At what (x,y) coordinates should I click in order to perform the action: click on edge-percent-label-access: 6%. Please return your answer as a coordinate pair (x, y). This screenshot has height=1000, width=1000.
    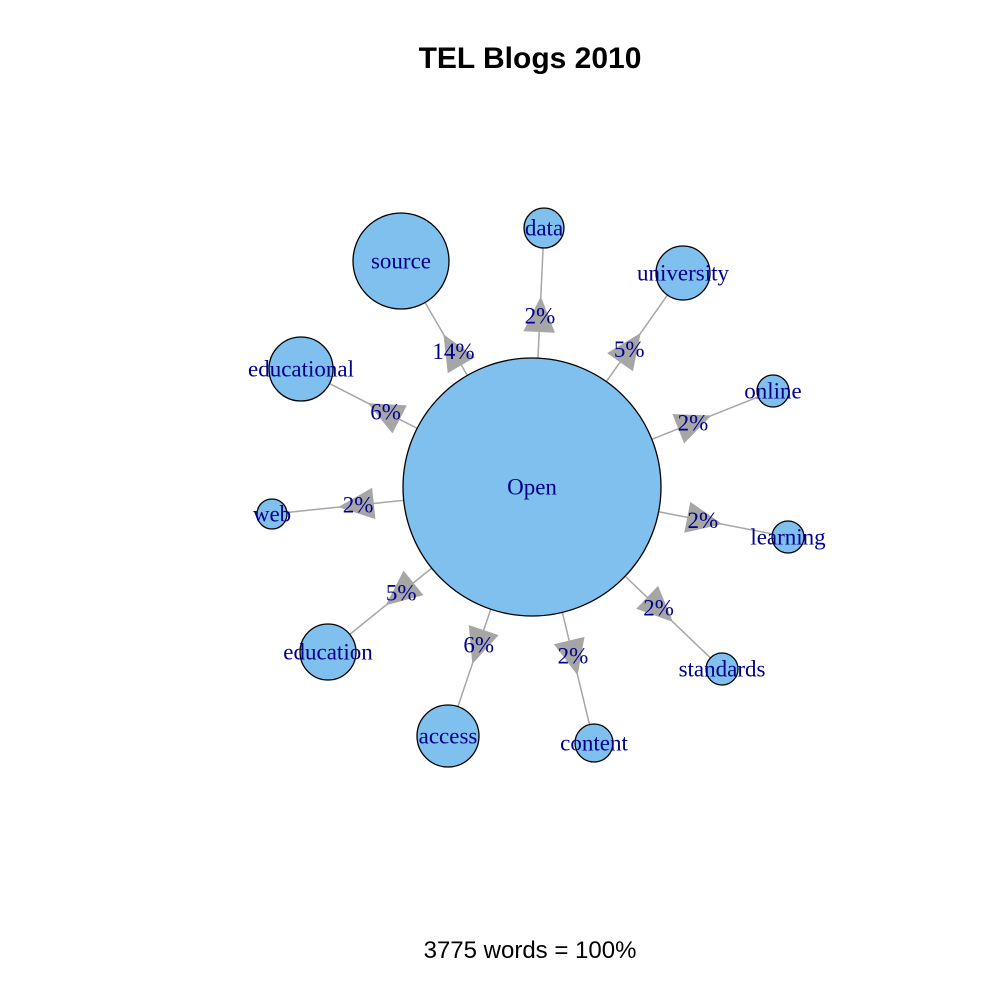
    Looking at the image, I should click on (478, 645).